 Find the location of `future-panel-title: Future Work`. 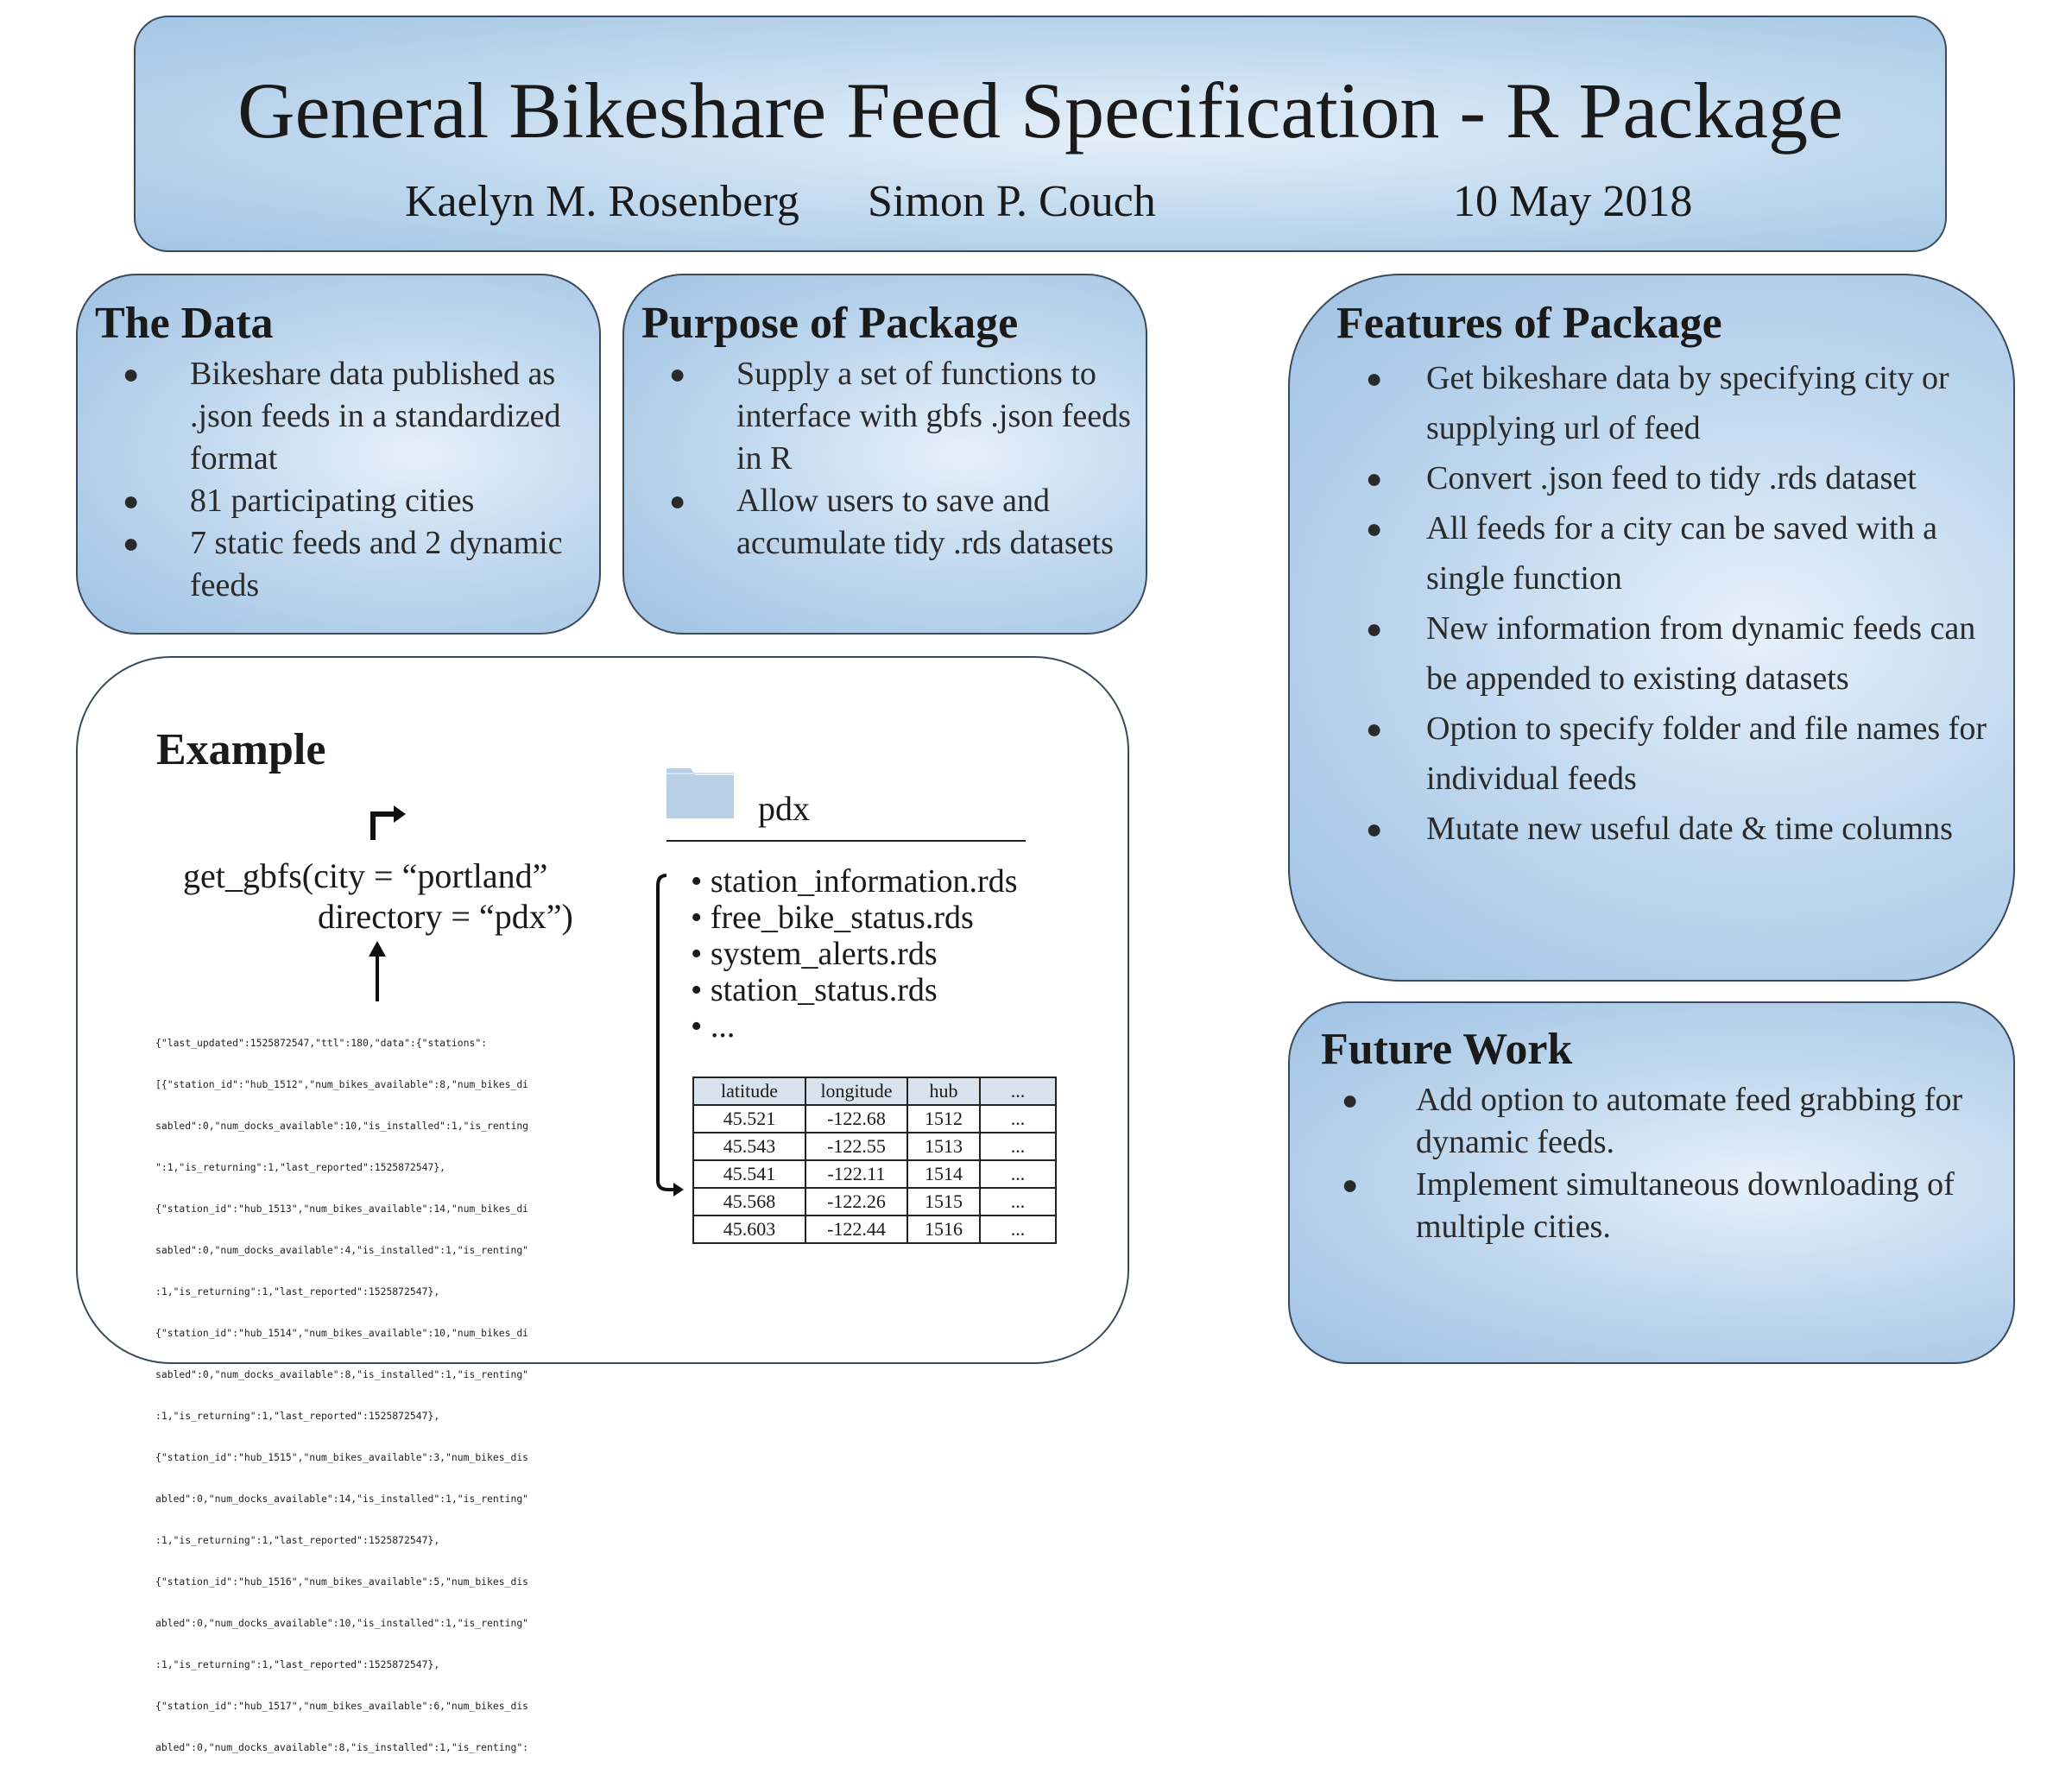

future-panel-title: Future Work is located at coordinates (1447, 1049).